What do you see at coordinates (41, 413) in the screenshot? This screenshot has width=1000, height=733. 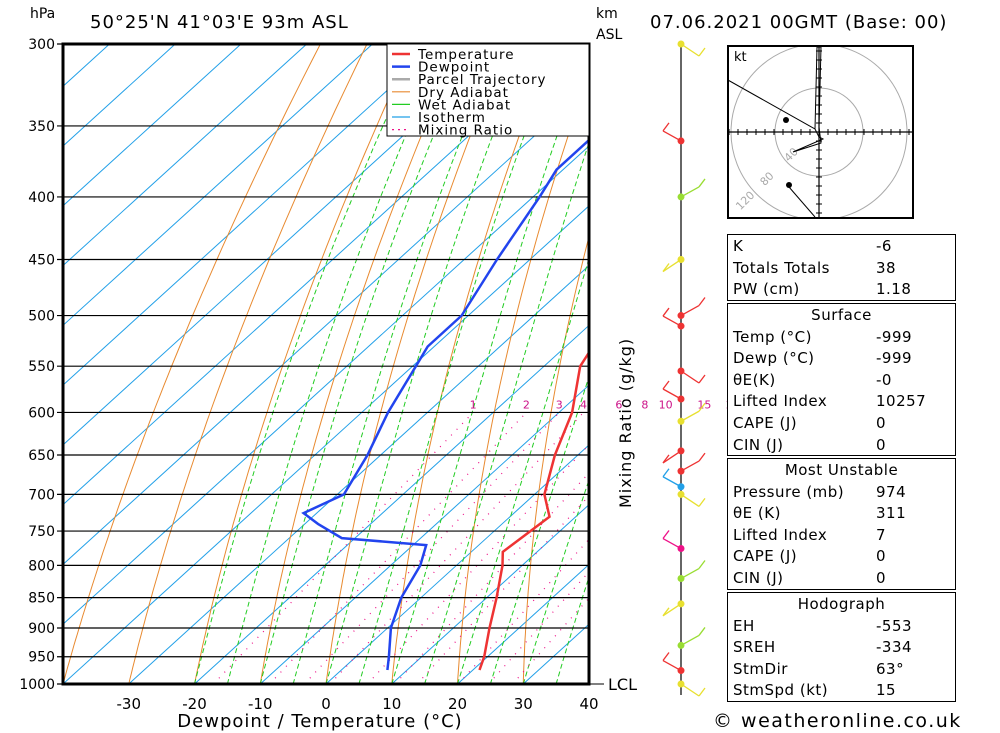 I see `y-tick-label: 600` at bounding box center [41, 413].